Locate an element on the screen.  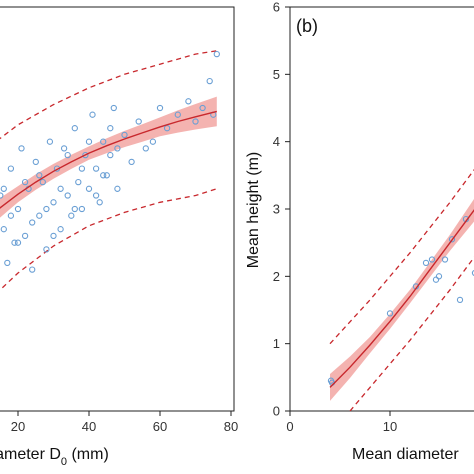
y-tick-label: 5 is located at coordinates (276, 74).